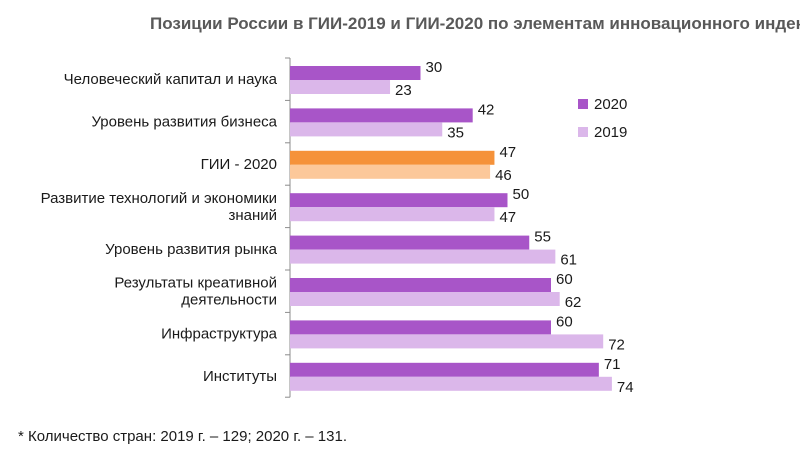 This screenshot has height=456, width=800. I want to click on category-label: Институты, so click(240, 376).